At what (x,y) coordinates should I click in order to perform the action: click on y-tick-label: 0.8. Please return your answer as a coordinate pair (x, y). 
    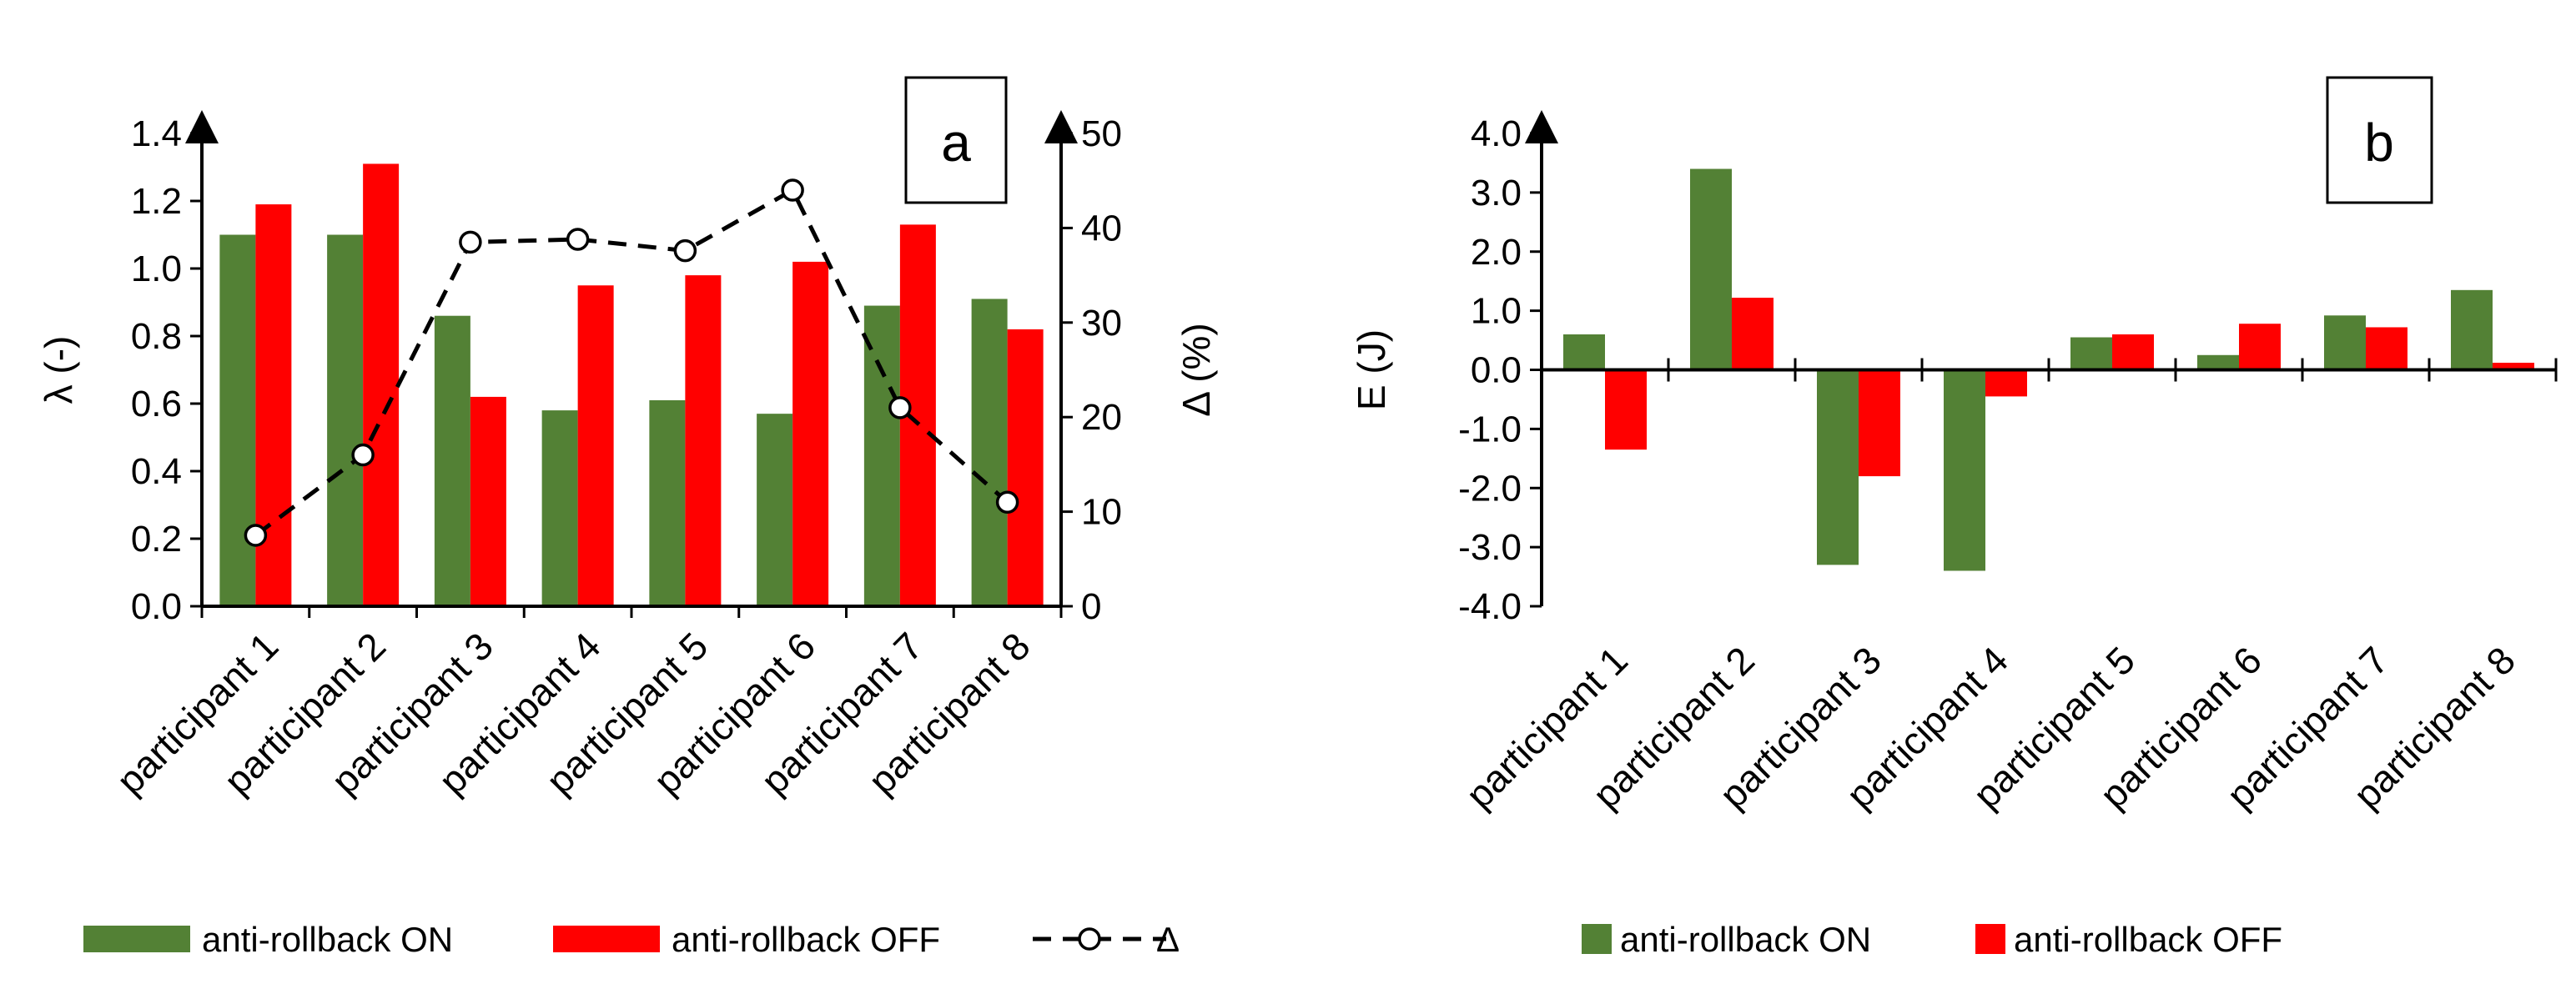
    Looking at the image, I should click on (156, 336).